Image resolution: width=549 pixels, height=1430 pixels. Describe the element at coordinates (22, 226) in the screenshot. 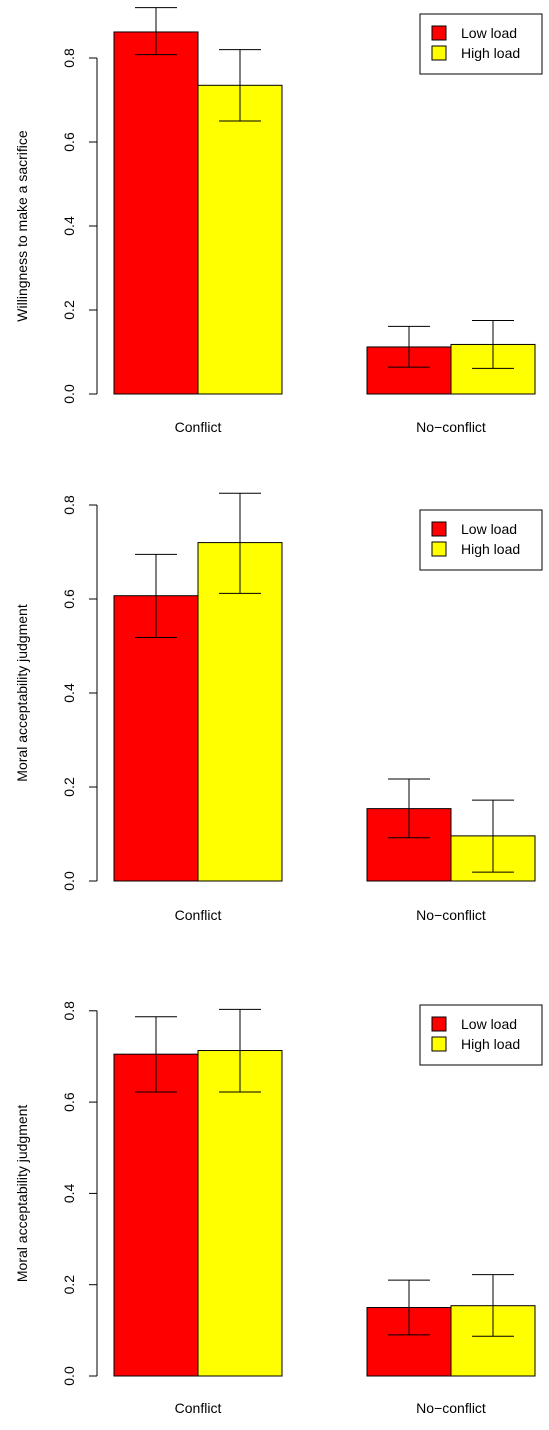

I see `y-axis-title: Willingness to make a sacrifice` at that location.